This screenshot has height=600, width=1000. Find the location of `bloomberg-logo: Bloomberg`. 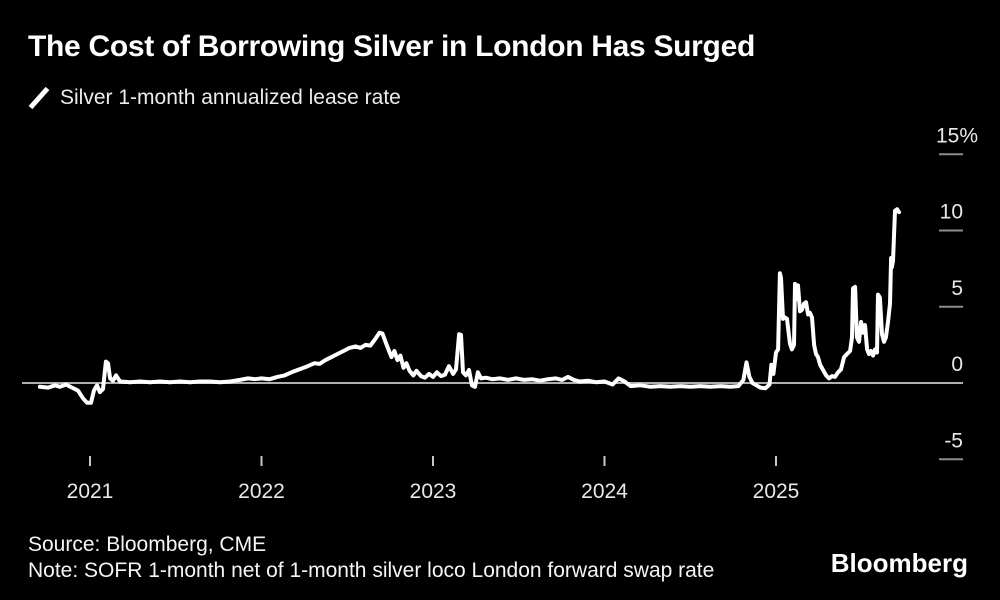

bloomberg-logo: Bloomberg is located at coordinates (899, 563).